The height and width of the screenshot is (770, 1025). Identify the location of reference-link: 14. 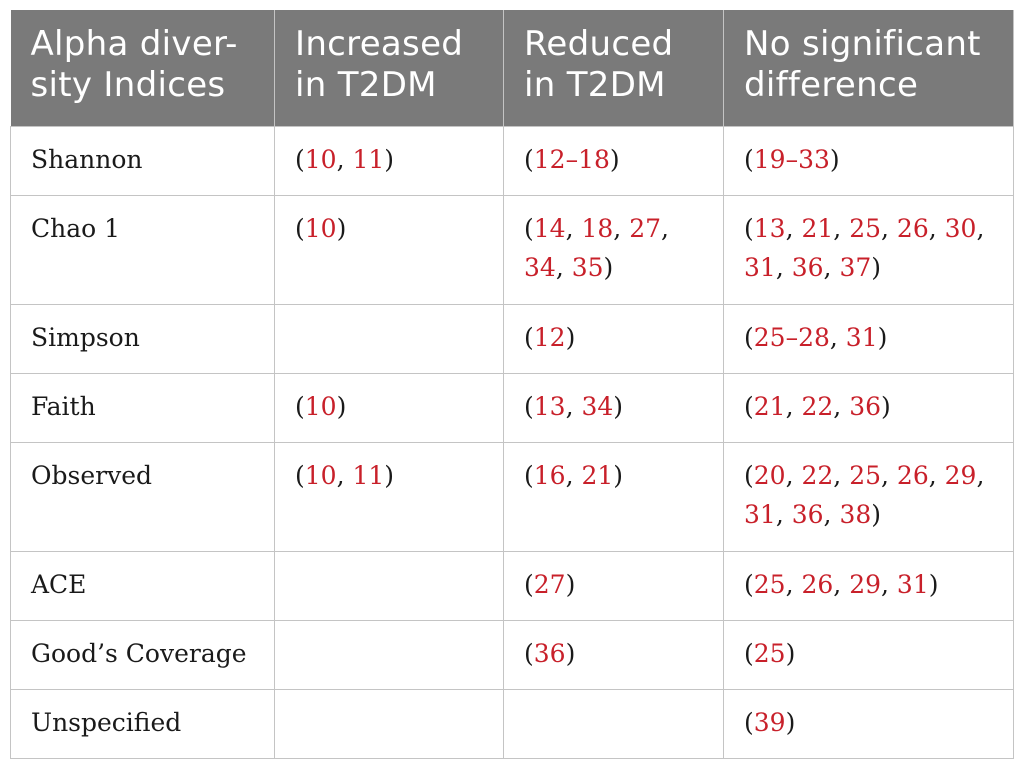
(549, 228).